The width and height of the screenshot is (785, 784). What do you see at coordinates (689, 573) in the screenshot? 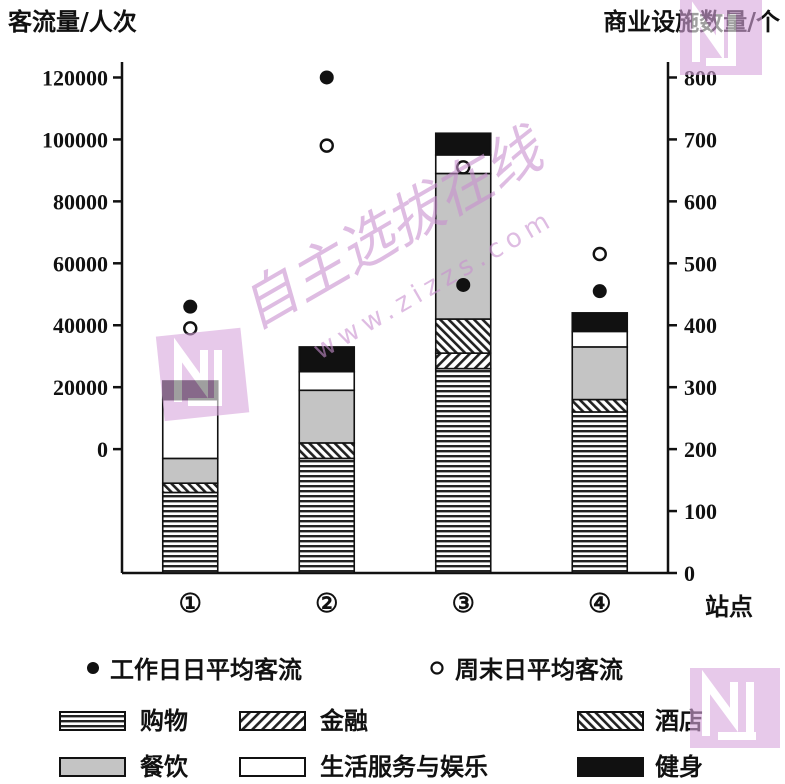
I see `right-tick-label: 0` at bounding box center [689, 573].